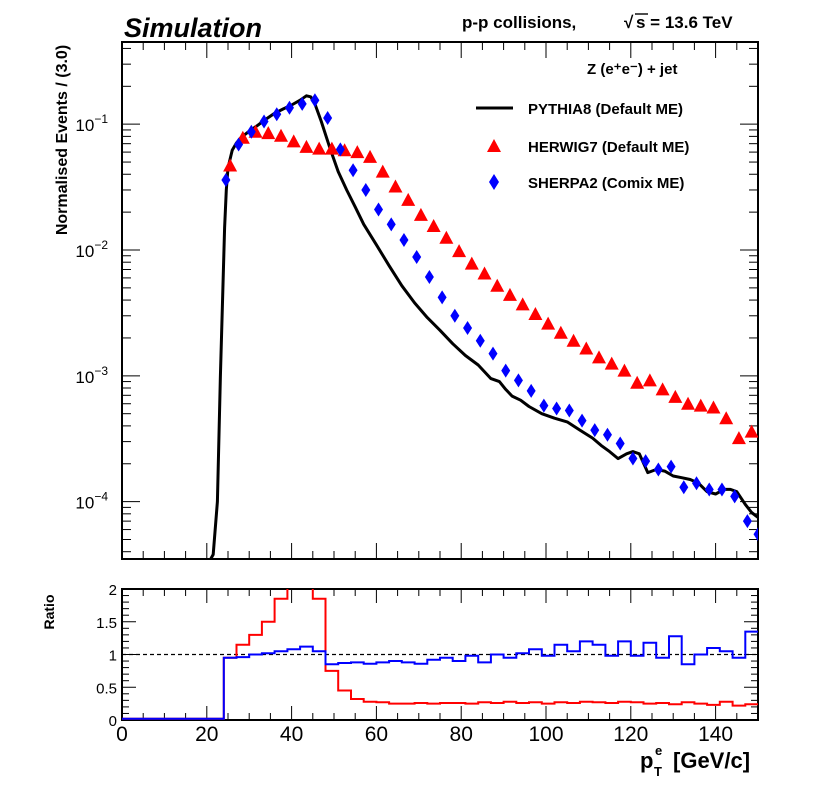  I want to click on x-axis-label: p T e [GeV/c], so click(695, 761).